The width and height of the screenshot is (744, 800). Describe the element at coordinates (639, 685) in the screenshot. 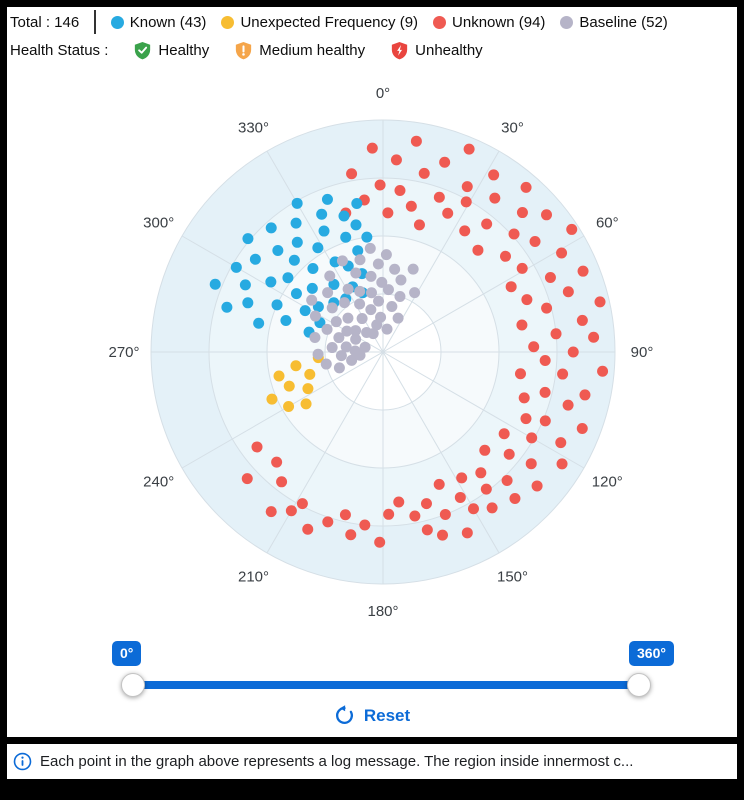

I see `slider-handle-max` at that location.